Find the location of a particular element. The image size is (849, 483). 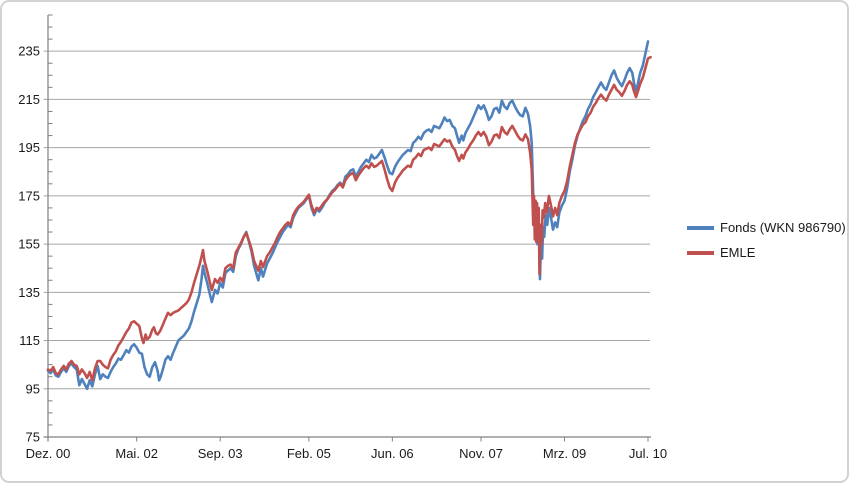

y-tick-label: 75 is located at coordinates (33, 437).